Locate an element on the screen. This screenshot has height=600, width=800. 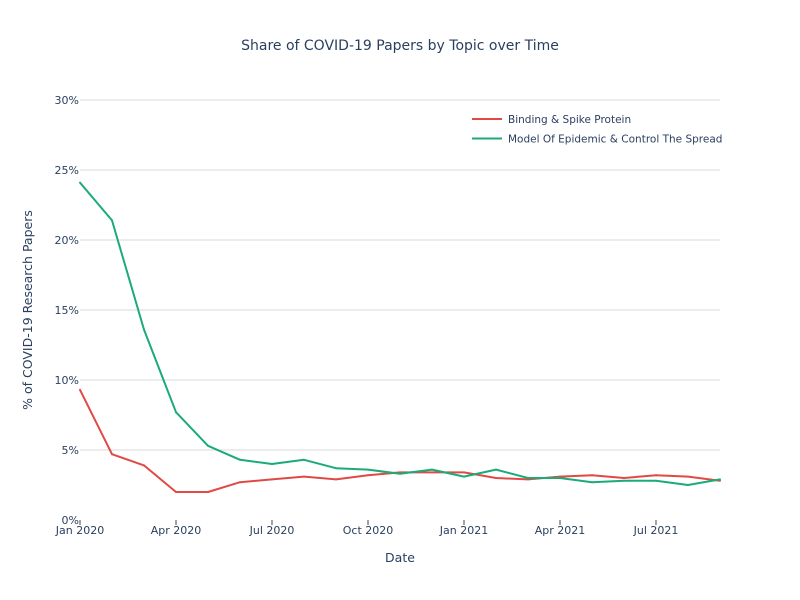
x-tick-label: Jan 2021 is located at coordinates (463, 530).